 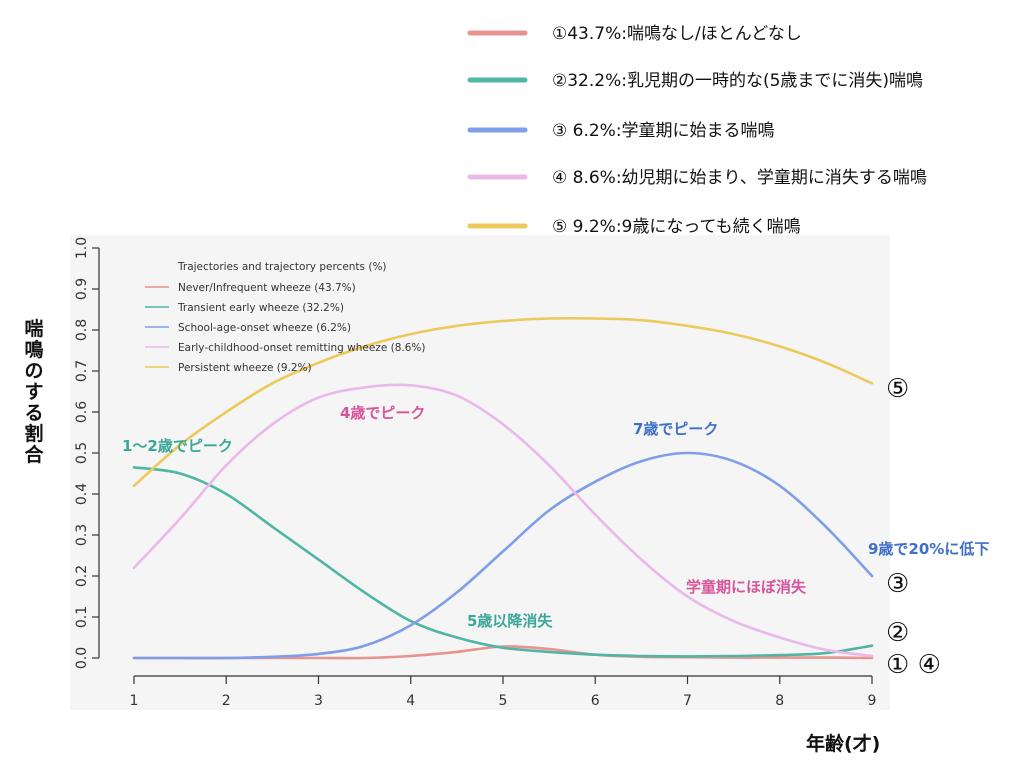 What do you see at coordinates (510, 621) in the screenshot?
I see `annotation-transient-gone: 5歳以降消失` at bounding box center [510, 621].